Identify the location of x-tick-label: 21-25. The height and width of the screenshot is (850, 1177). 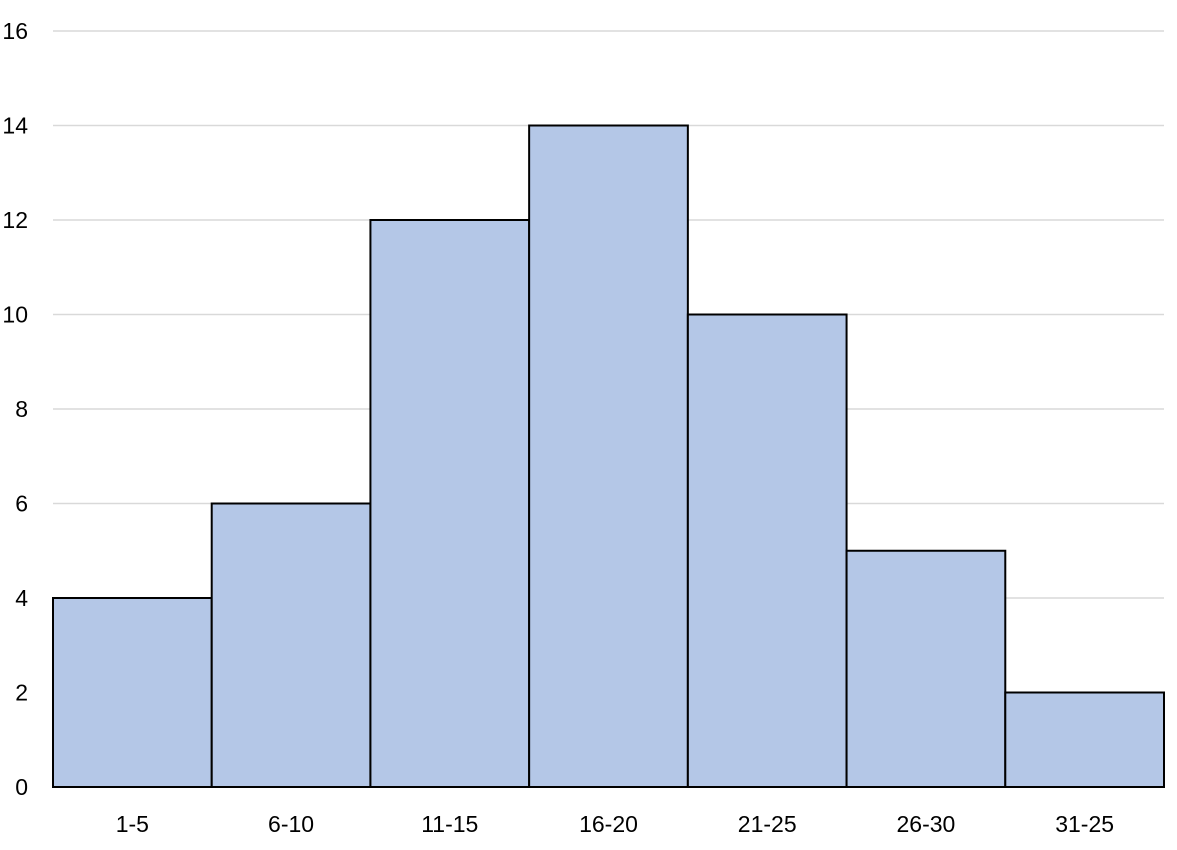
(767, 824).